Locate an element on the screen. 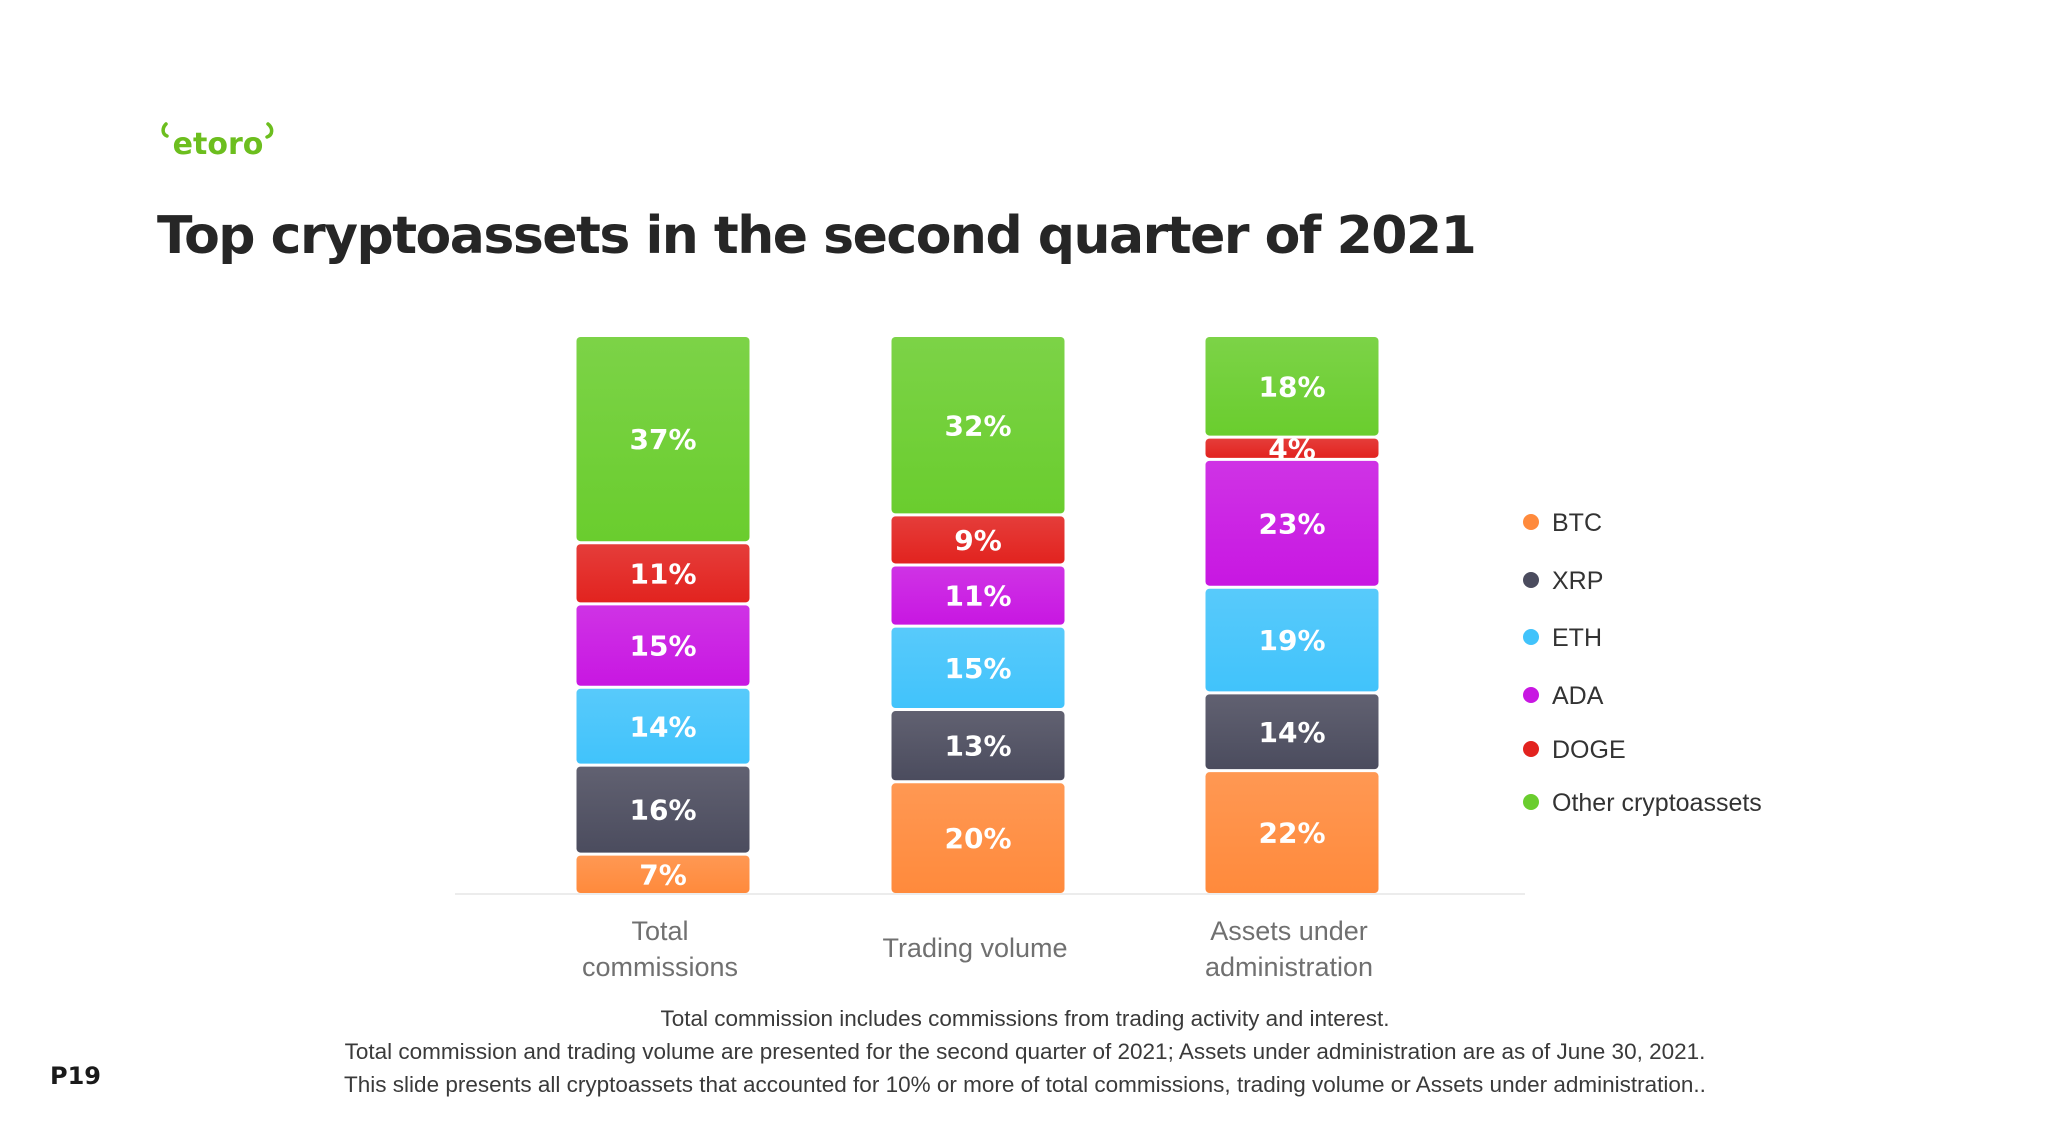 The width and height of the screenshot is (2048, 1146). legend-label: BTC is located at coordinates (1577, 523).